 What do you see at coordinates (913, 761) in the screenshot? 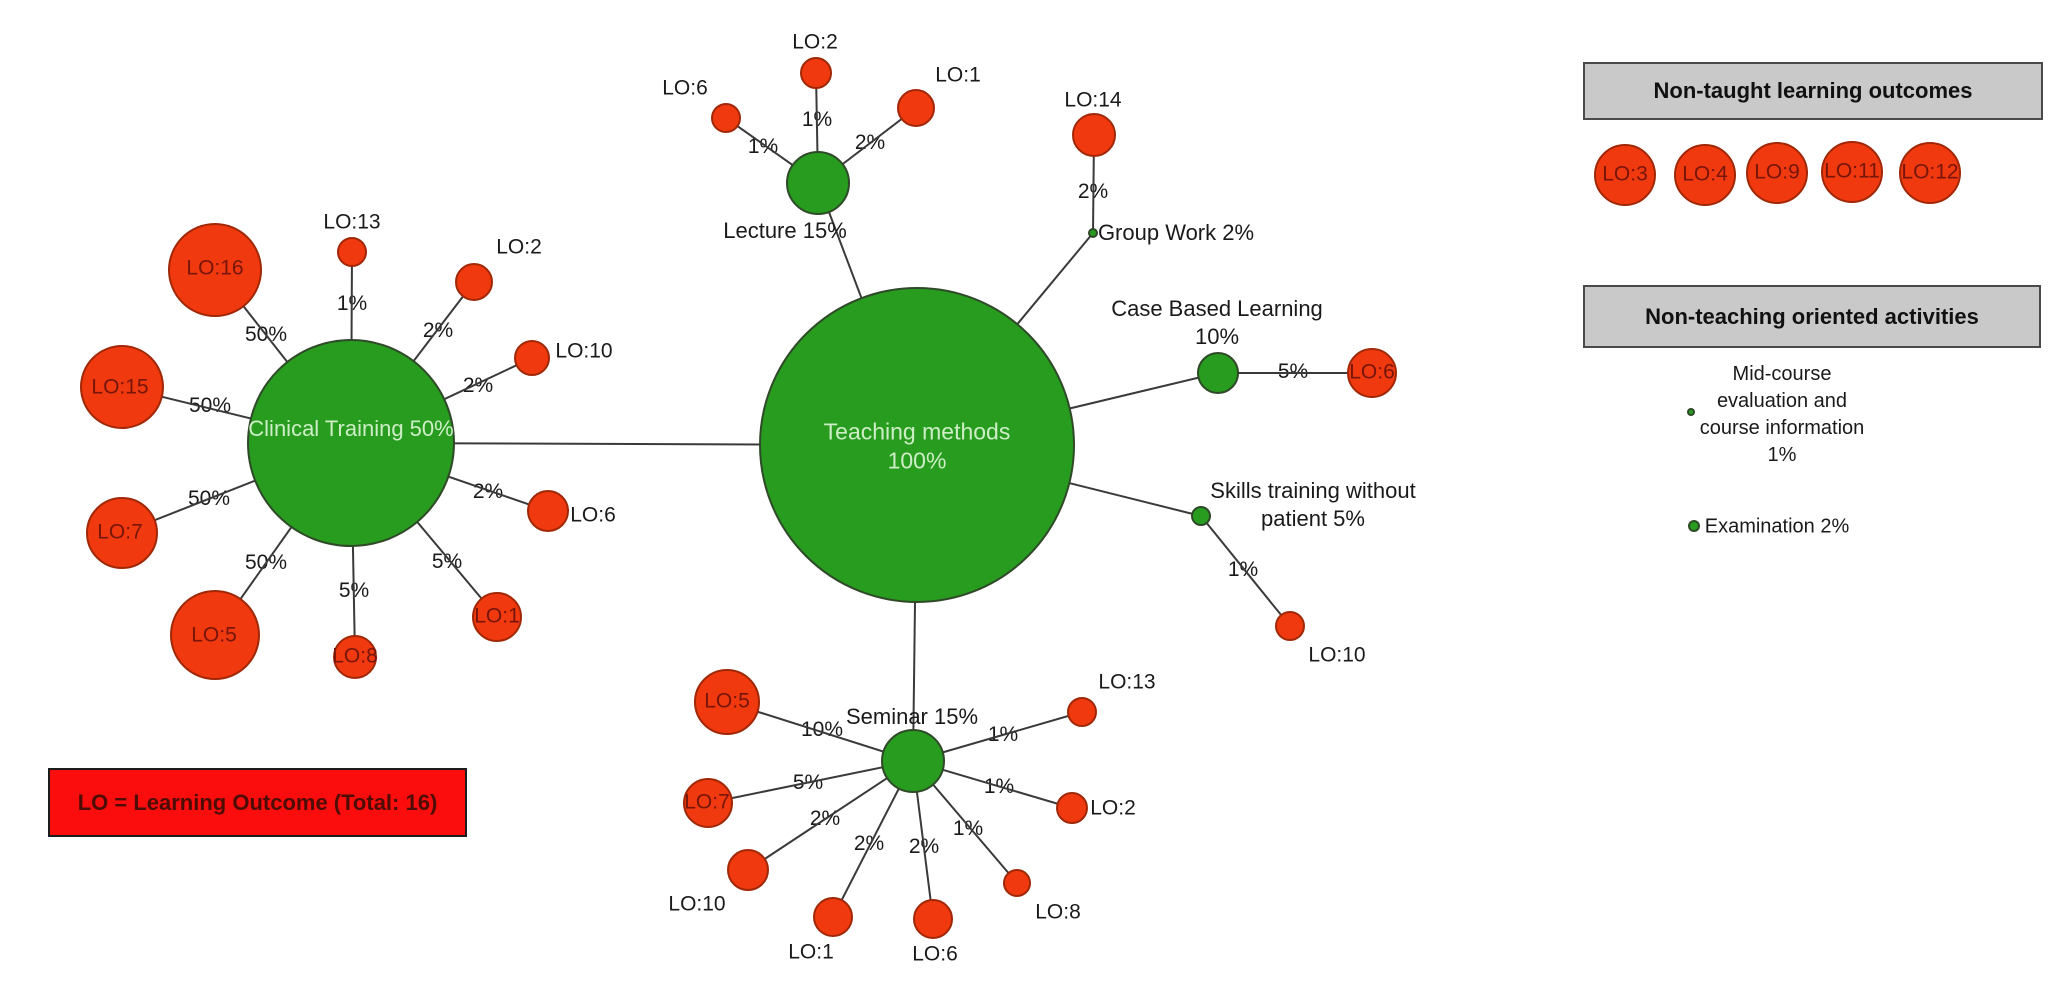
I see `node-seminar-circle` at bounding box center [913, 761].